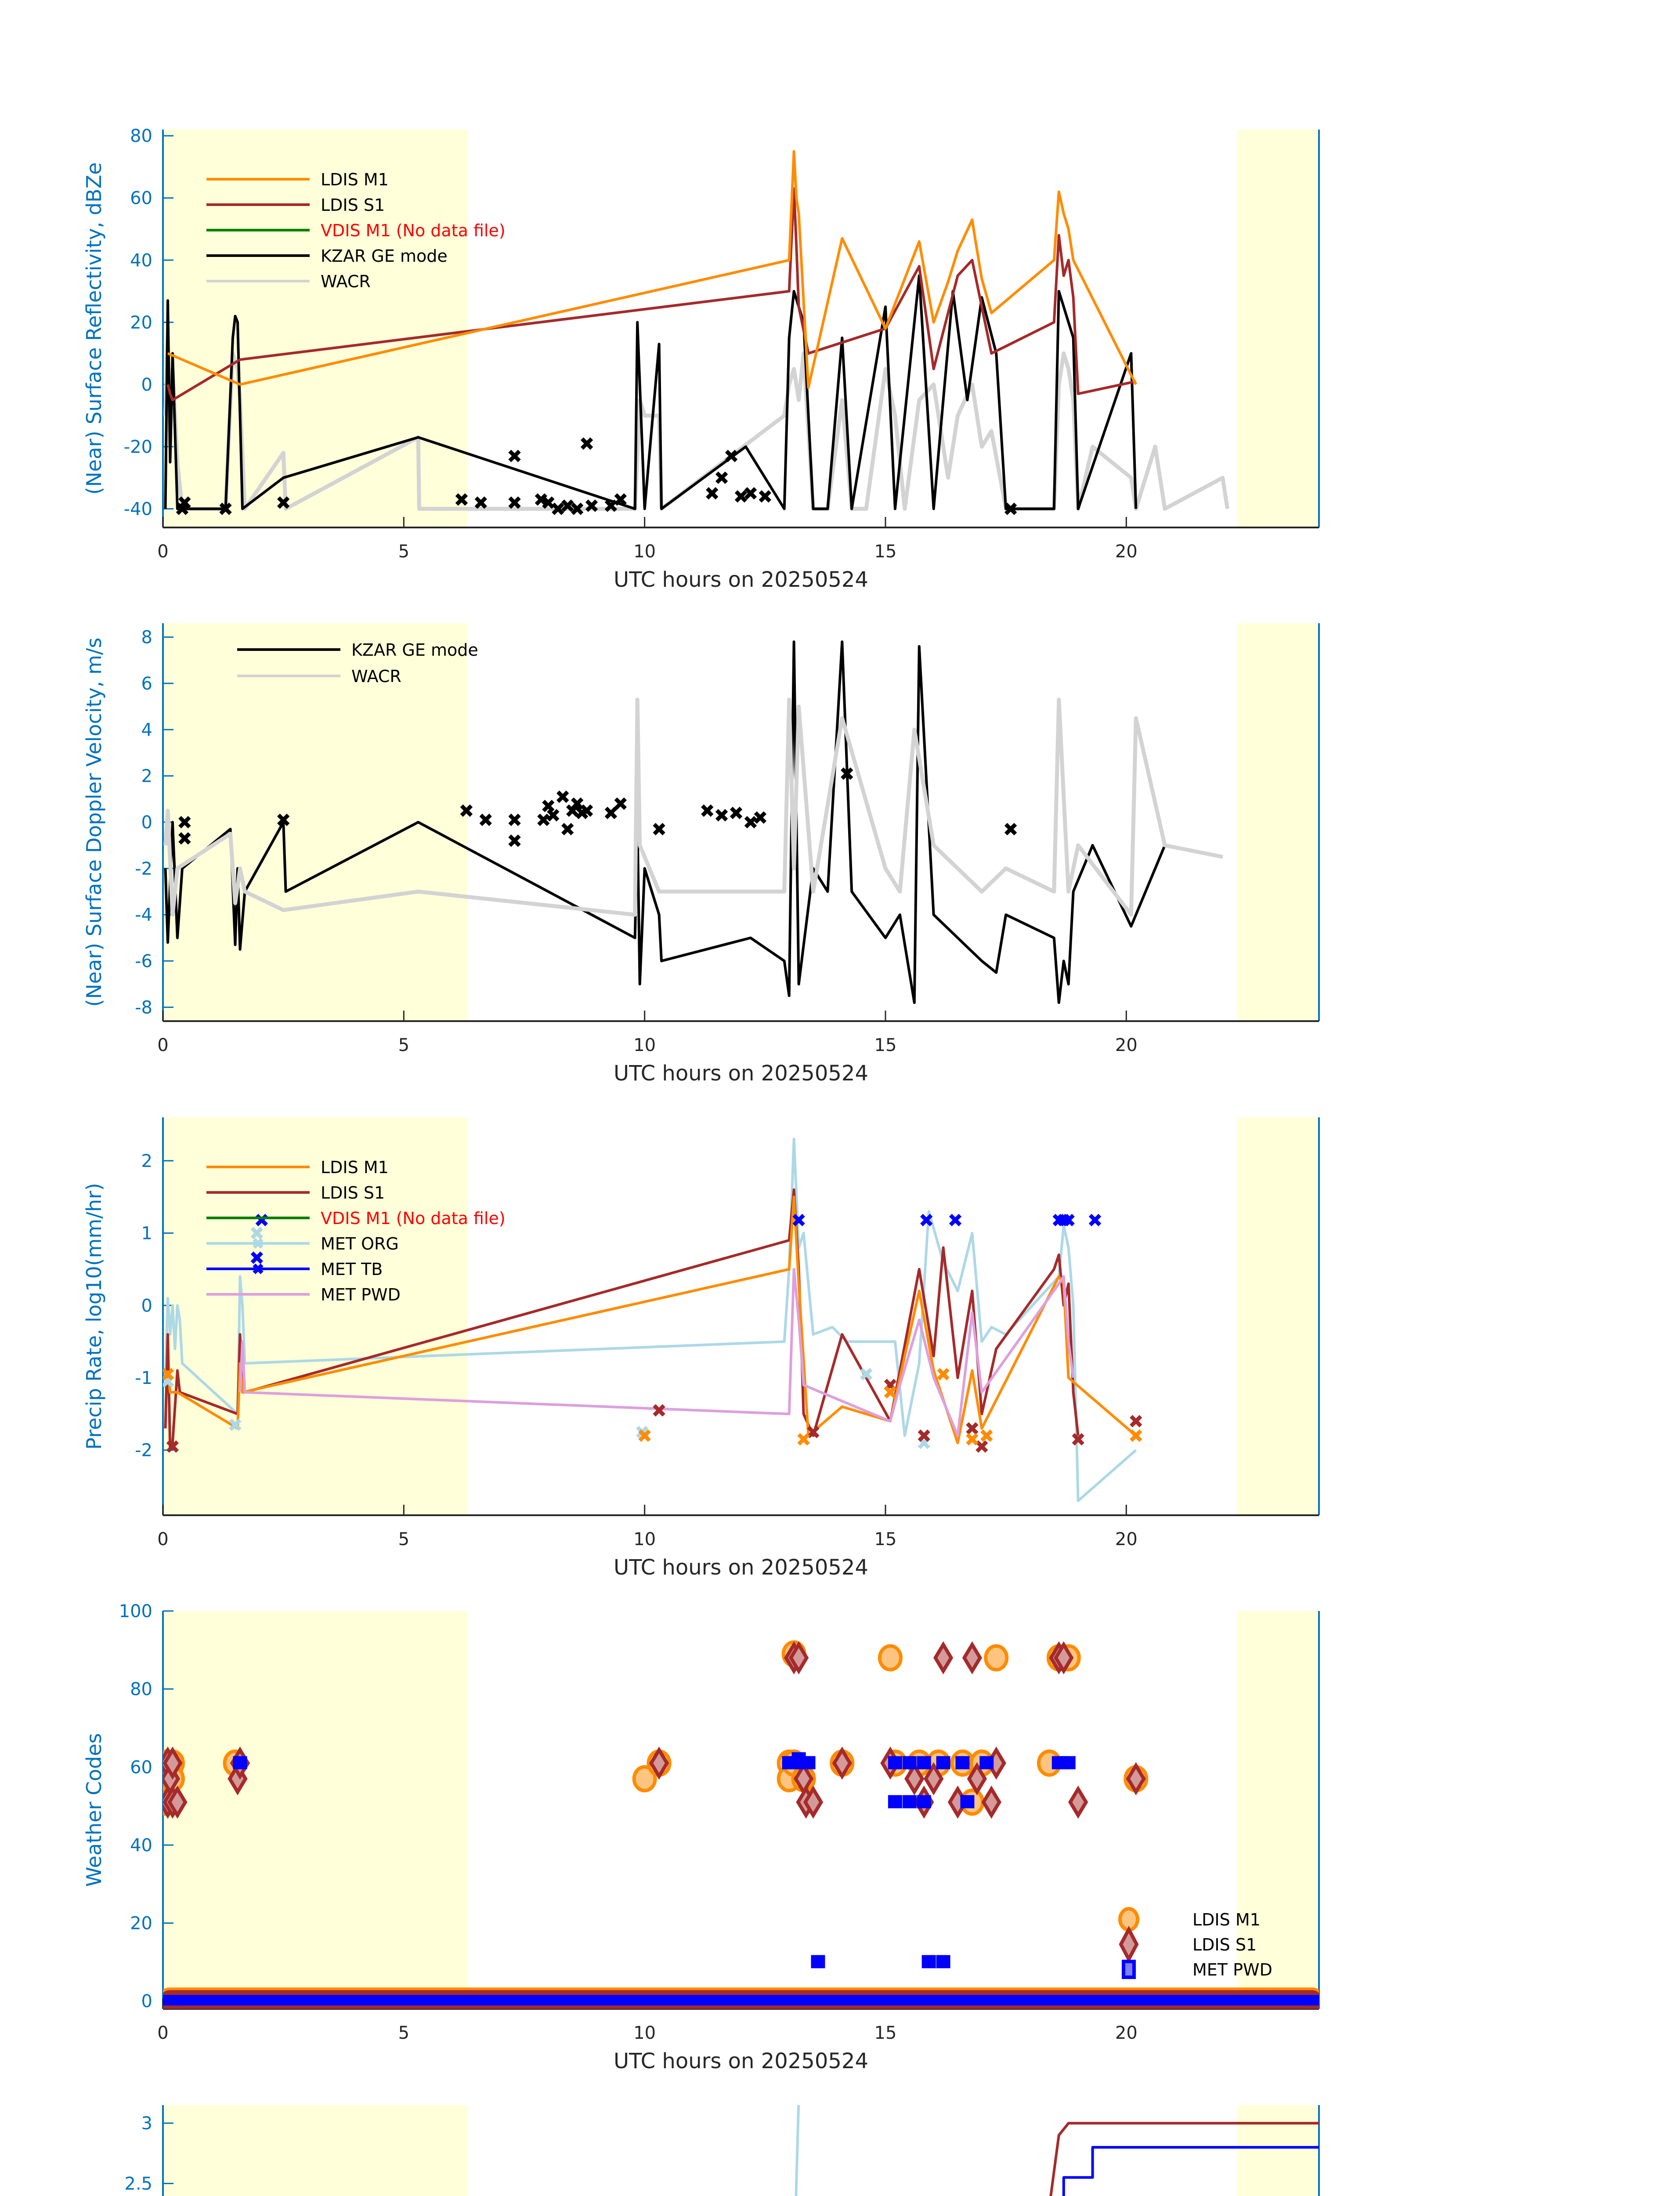 The height and width of the screenshot is (2196, 1680). Describe the element at coordinates (357, 663) in the screenshot. I see `legend: KZAR GE mode WACR` at that location.